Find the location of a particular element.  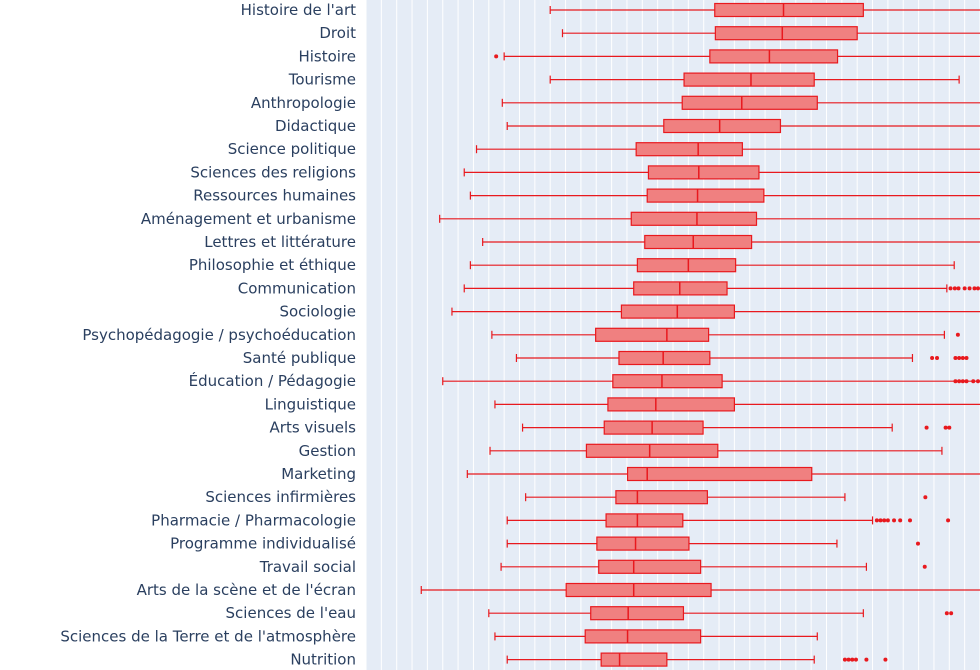

category-label: Éducation / Pédagogie is located at coordinates (272, 380).